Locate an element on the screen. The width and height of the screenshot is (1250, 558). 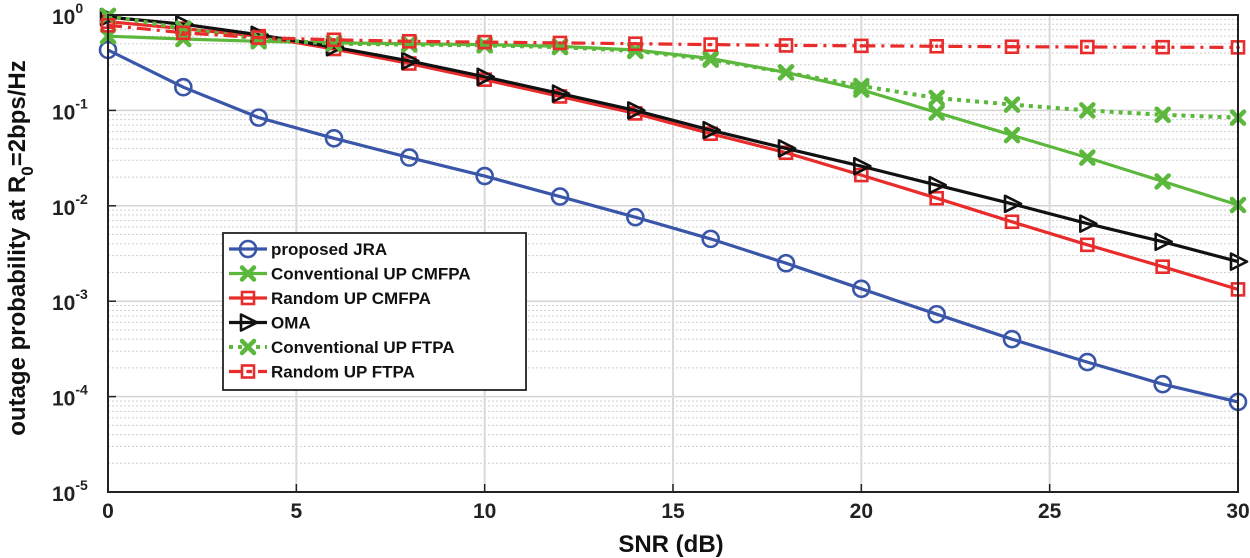
x-tick-label: 10 is located at coordinates (484, 511).